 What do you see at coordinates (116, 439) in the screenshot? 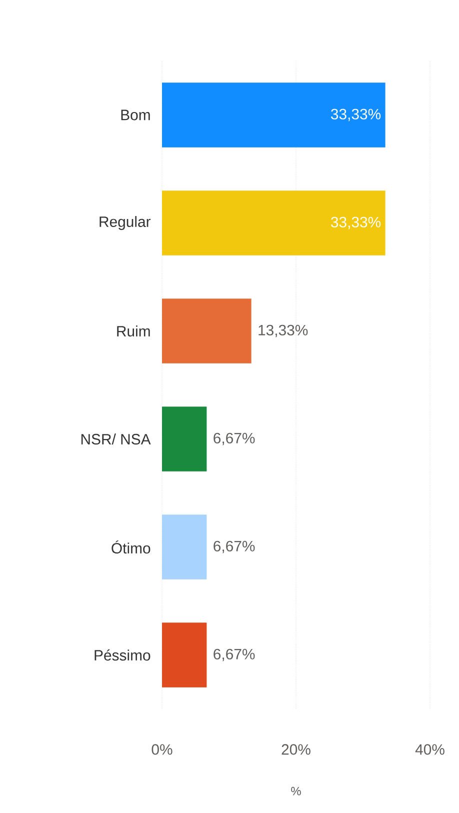
I see `y-tick-label: NSR/ NSA` at bounding box center [116, 439].